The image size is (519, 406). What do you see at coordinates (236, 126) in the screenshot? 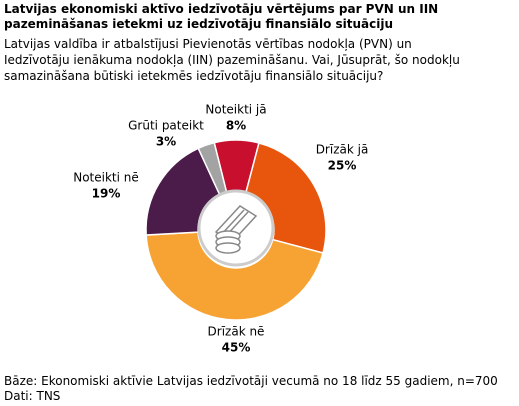
I see `value-label: 8%` at bounding box center [236, 126].